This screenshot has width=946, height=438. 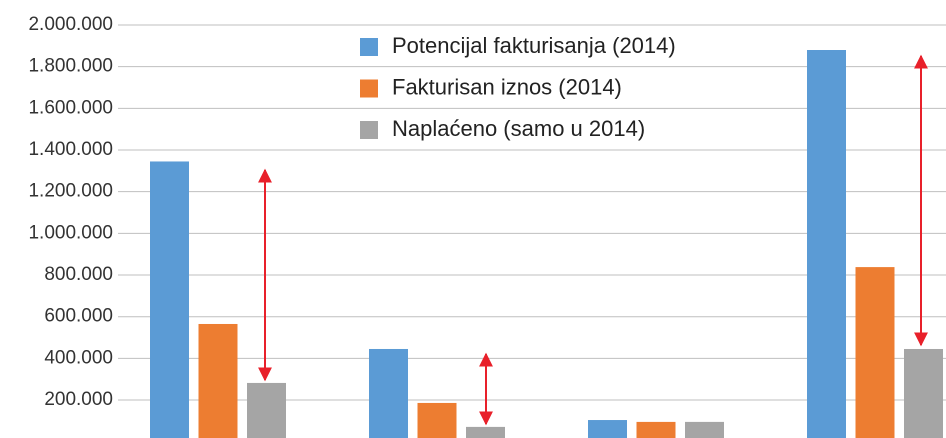 What do you see at coordinates (78, 399) in the screenshot?
I see `y-tick-label: 200.000` at bounding box center [78, 399].